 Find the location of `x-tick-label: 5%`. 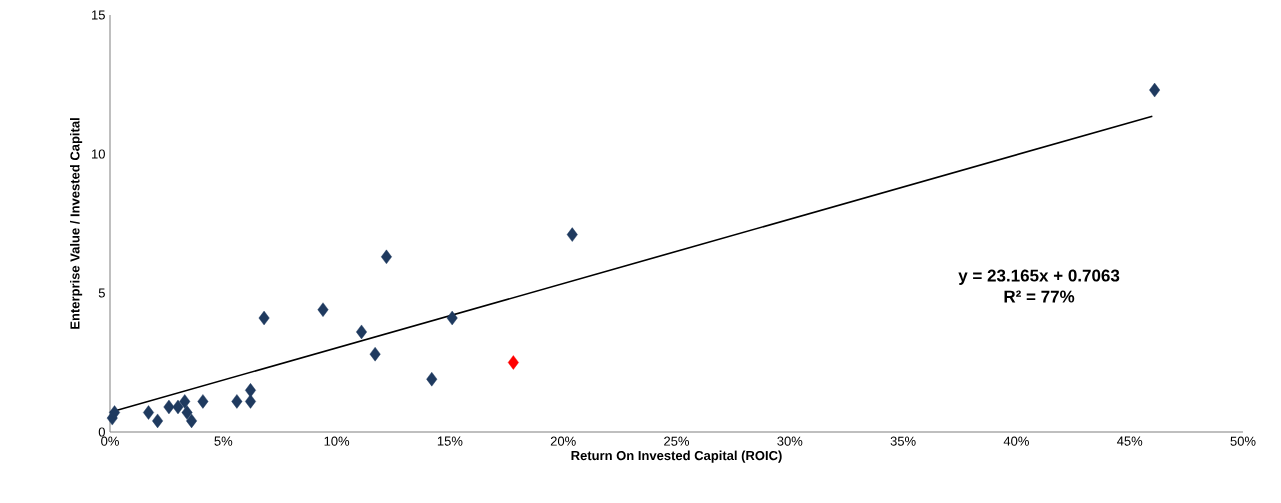

x-tick-label: 5% is located at coordinates (223, 441).